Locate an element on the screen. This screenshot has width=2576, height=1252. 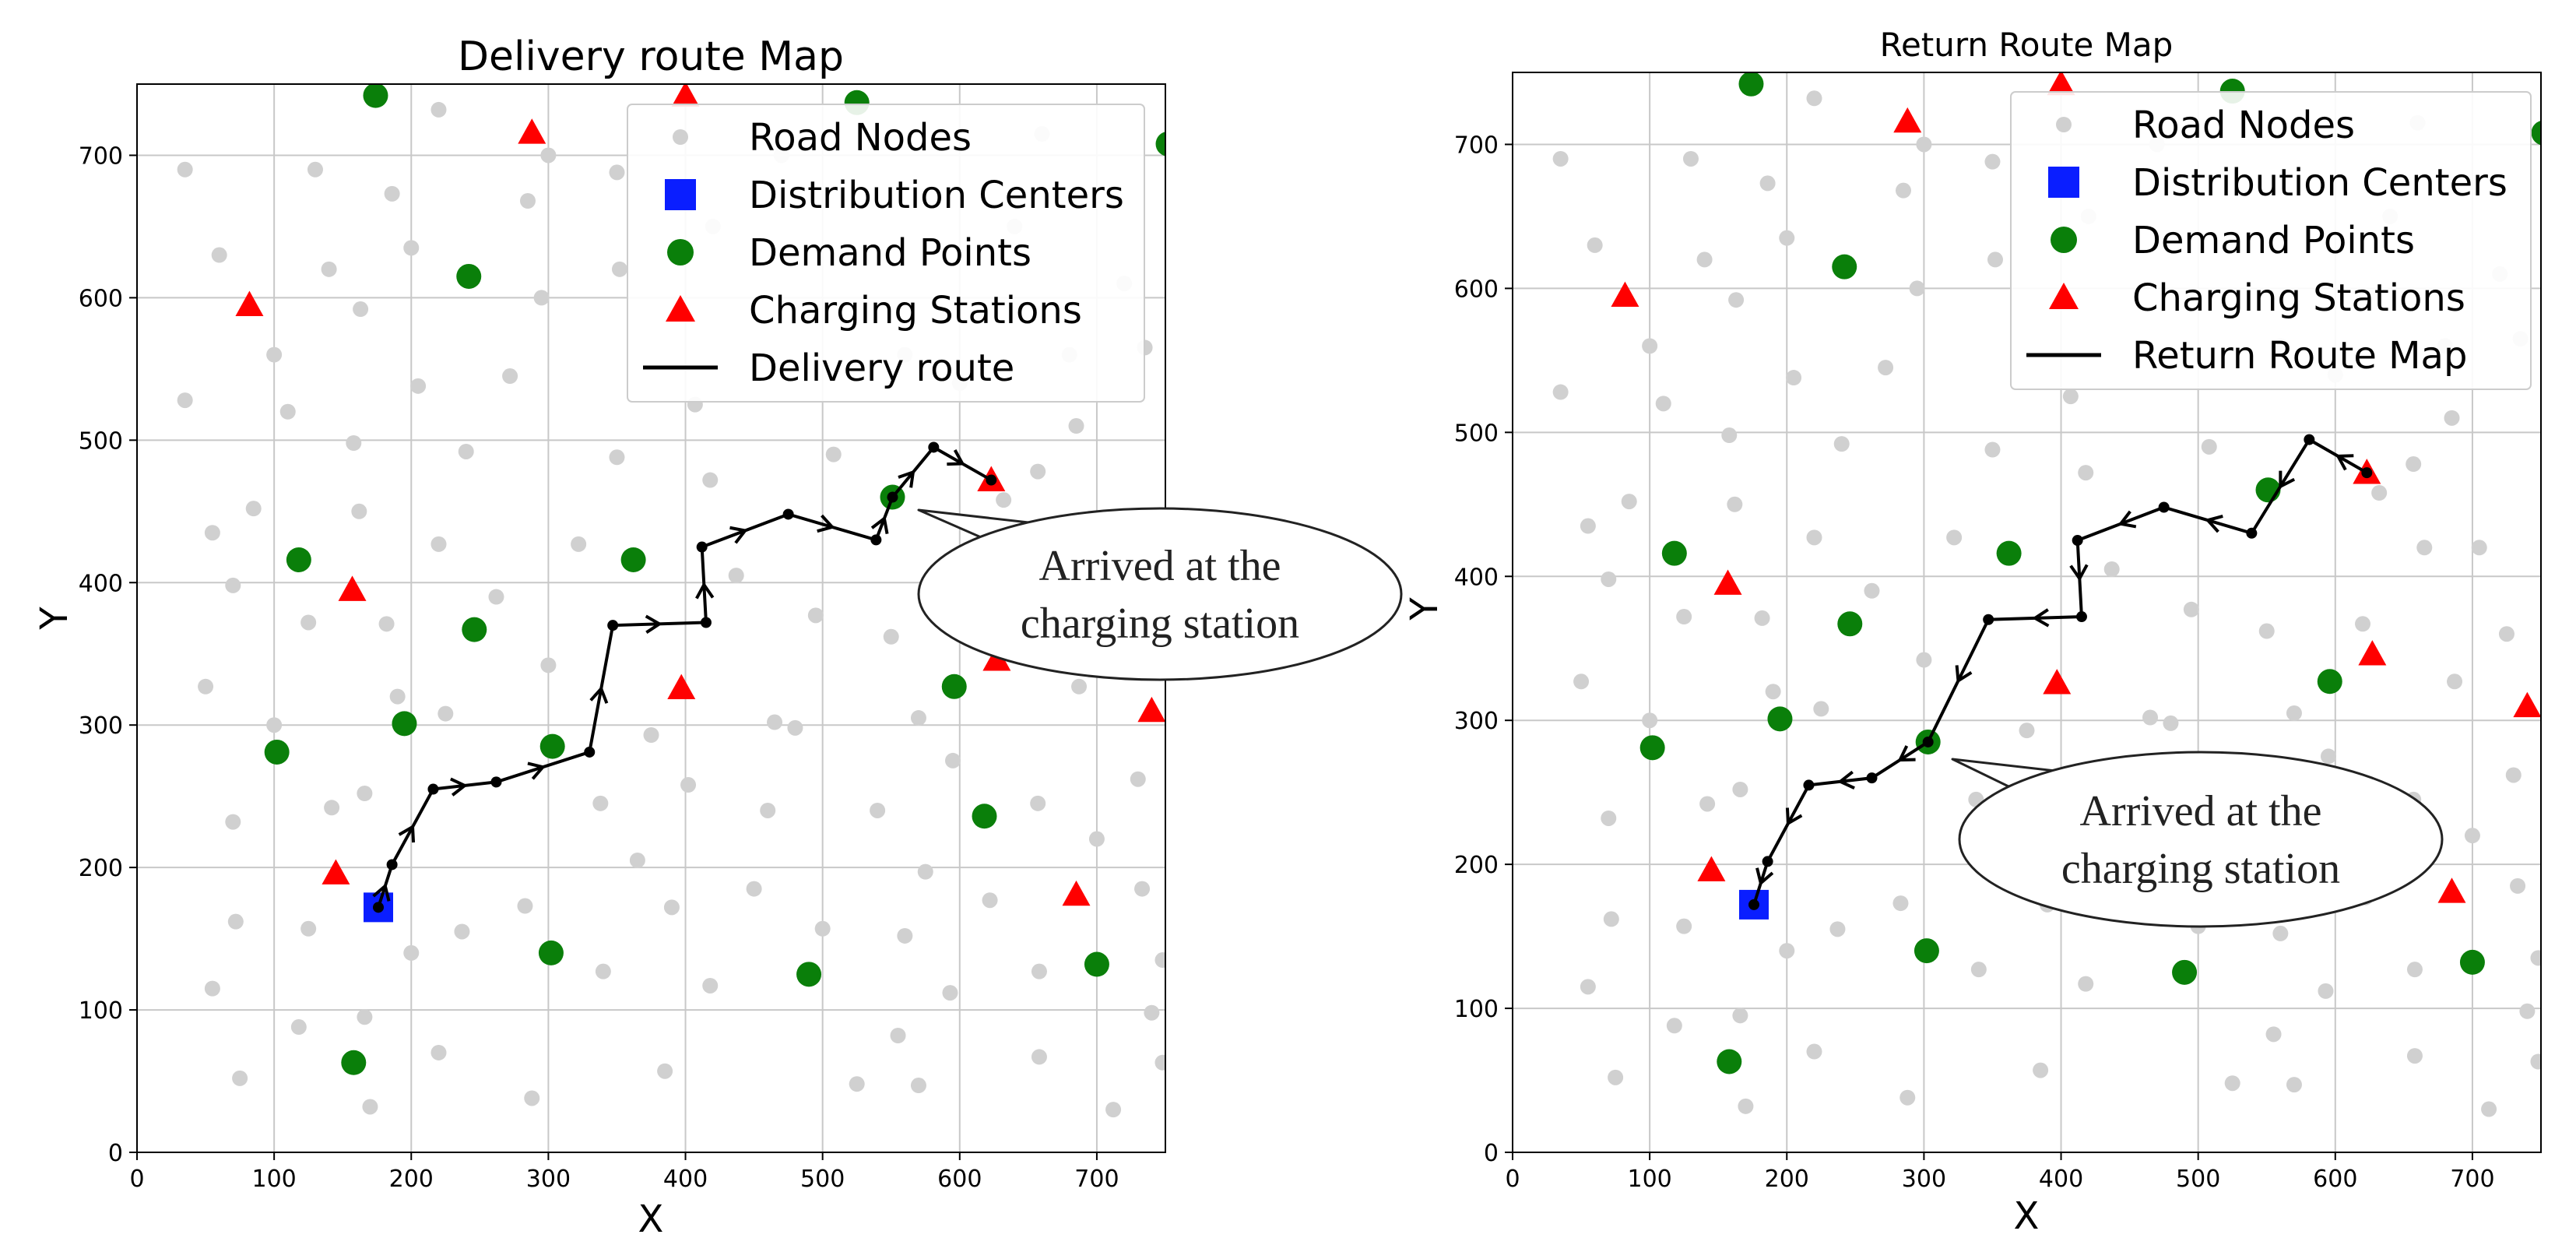
y-tick-label: 0 is located at coordinates (115, 1153).